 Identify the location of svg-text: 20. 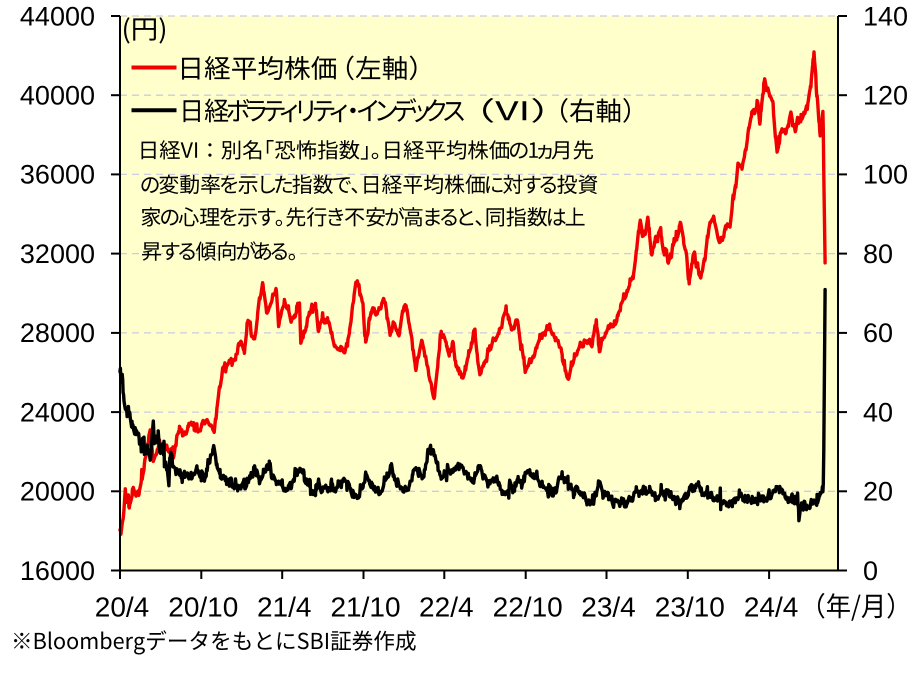
(878, 492).